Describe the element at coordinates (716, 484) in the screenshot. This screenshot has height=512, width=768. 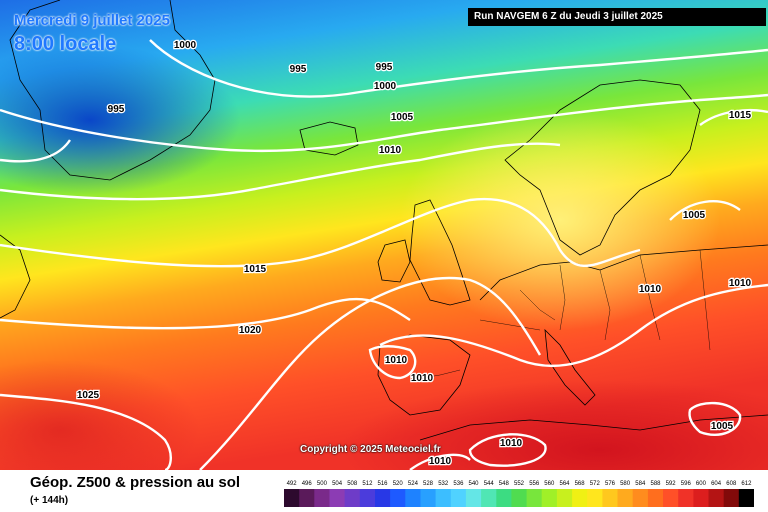
I see `scale-value-label: 604` at that location.